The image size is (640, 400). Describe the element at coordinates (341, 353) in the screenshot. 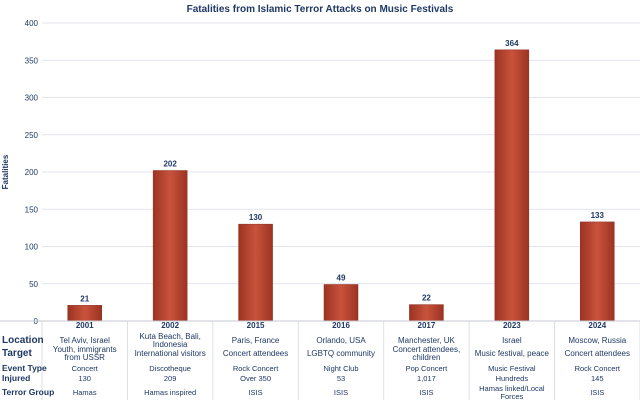

I see `table-cell: LGBTQ community` at that location.